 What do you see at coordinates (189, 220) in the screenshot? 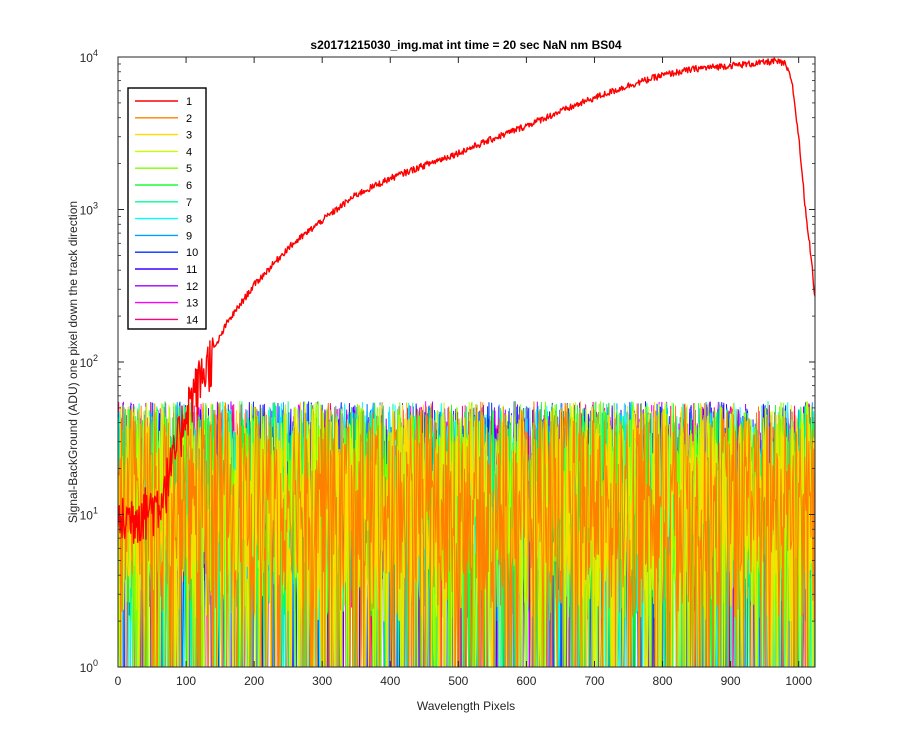
I see `legend-label-8: 8` at bounding box center [189, 220].